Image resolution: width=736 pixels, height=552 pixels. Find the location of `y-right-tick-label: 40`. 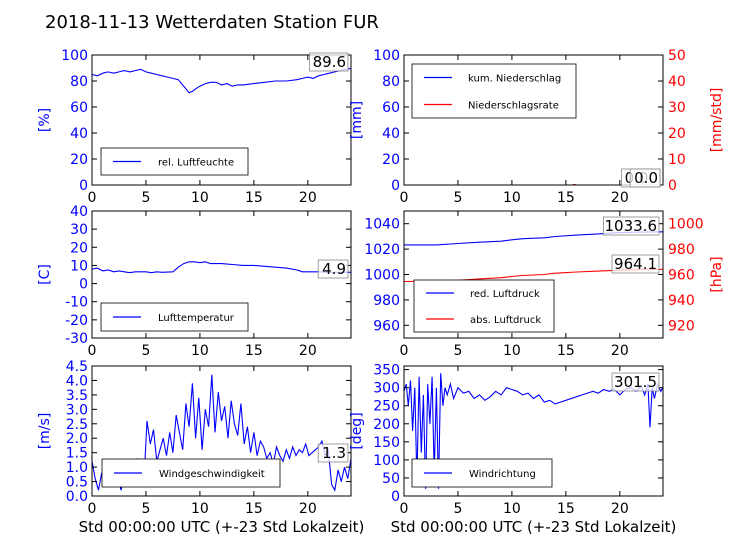

y-right-tick-label: 40 is located at coordinates (677, 82).